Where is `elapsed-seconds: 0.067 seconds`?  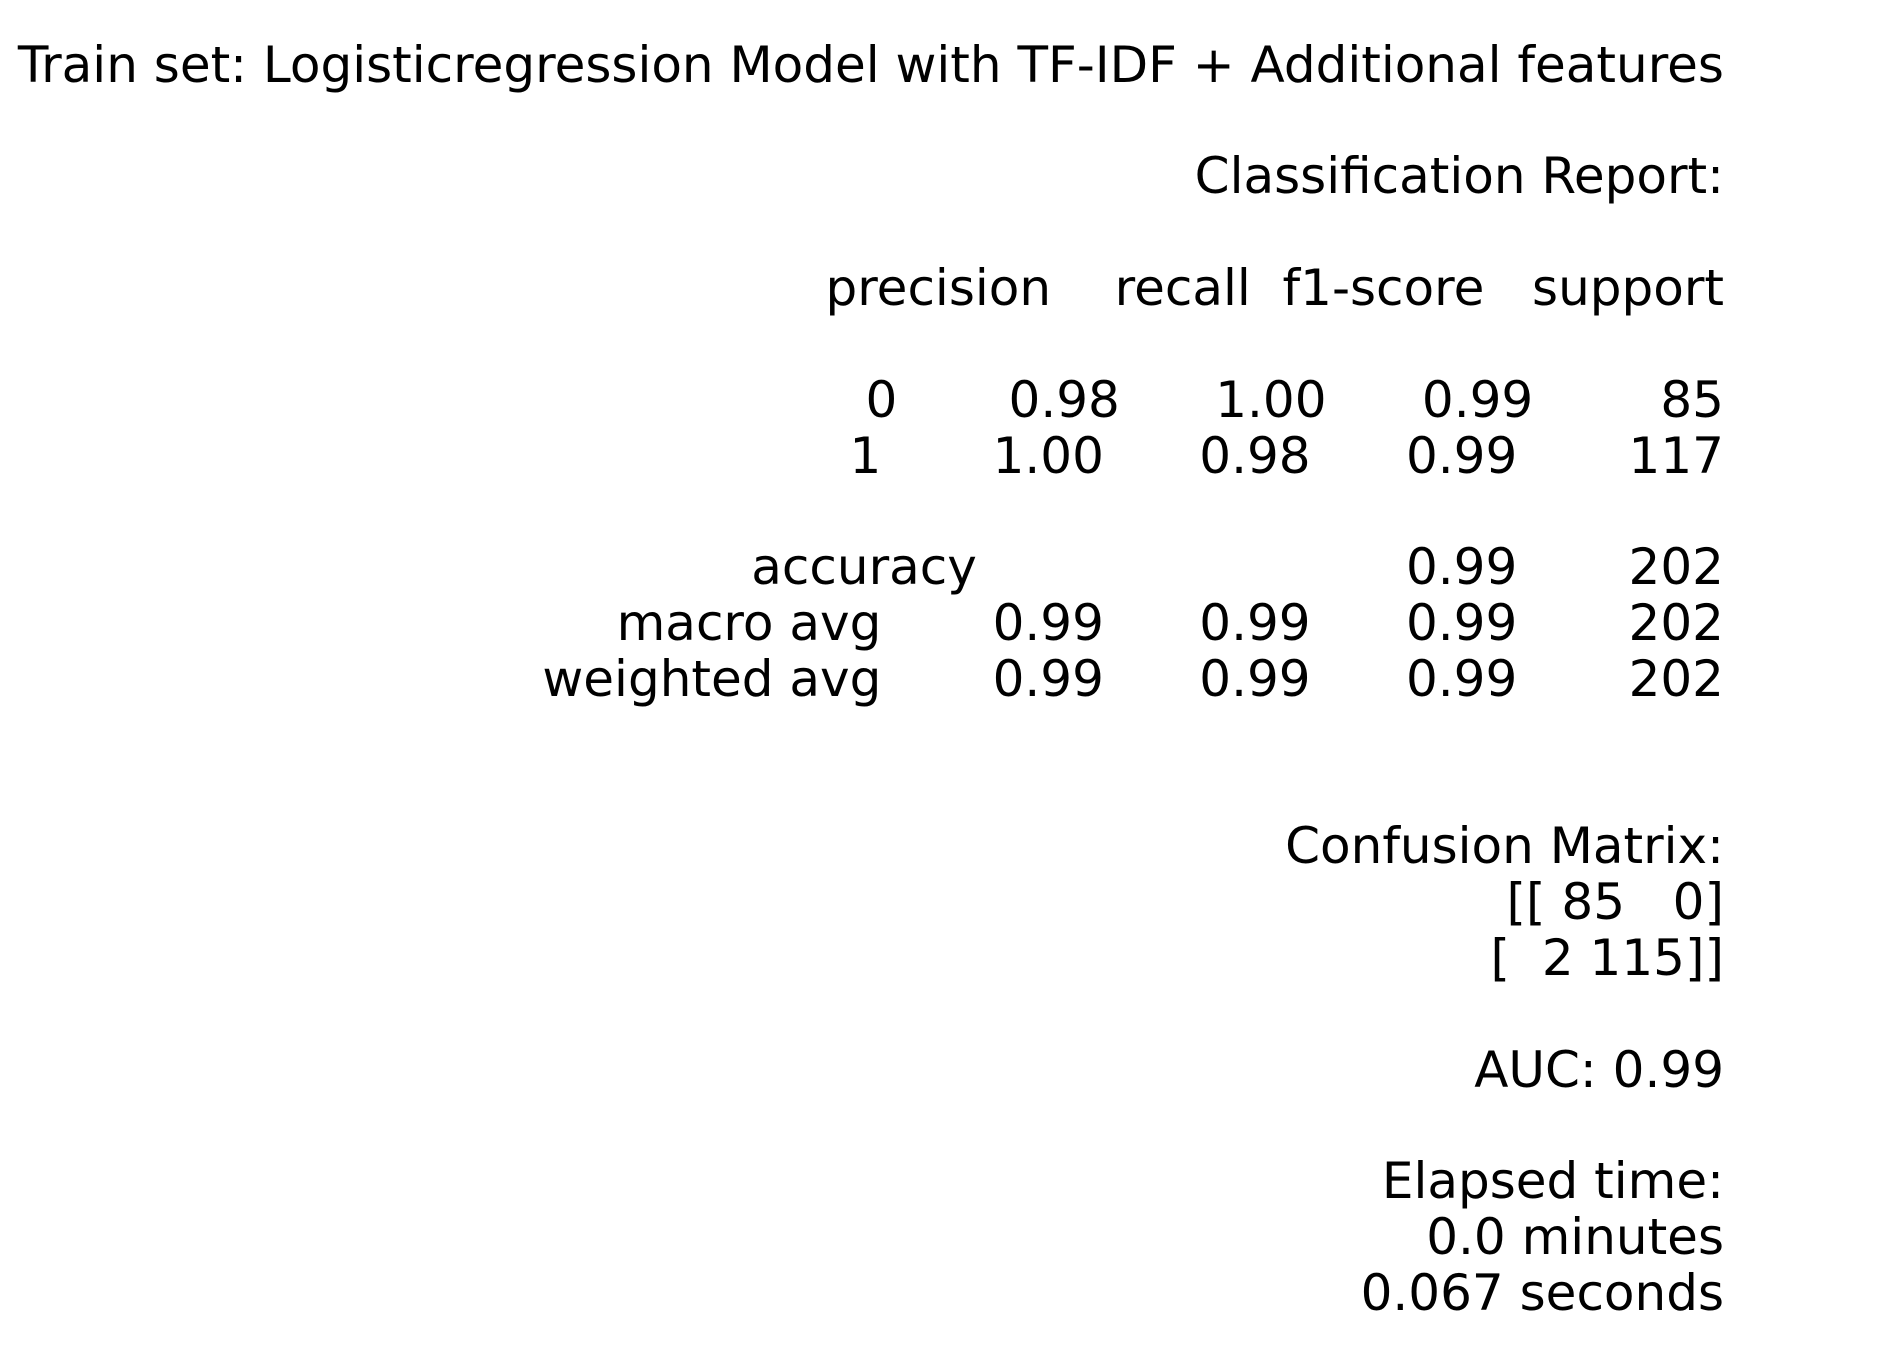 elapsed-seconds: 0.067 seconds is located at coordinates (1542, 1293).